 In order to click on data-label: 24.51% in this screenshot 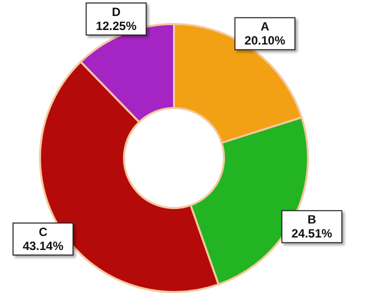, I will do `click(312, 233)`.